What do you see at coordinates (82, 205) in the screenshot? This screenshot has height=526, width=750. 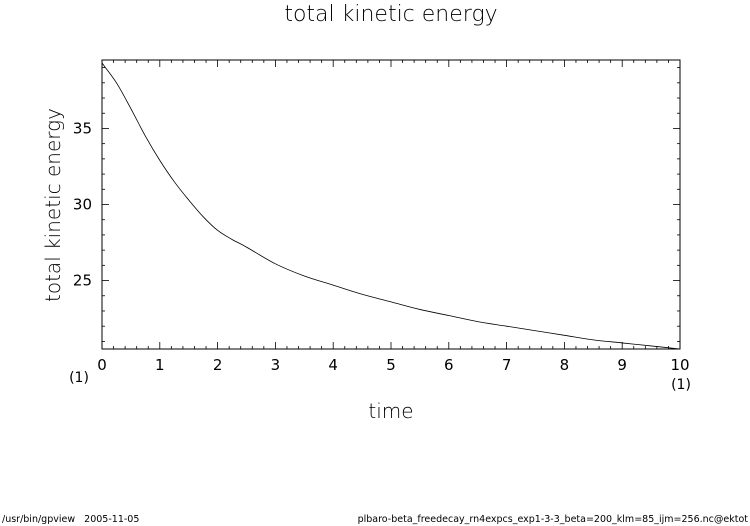 I see `y-tick-label: 30` at bounding box center [82, 205].